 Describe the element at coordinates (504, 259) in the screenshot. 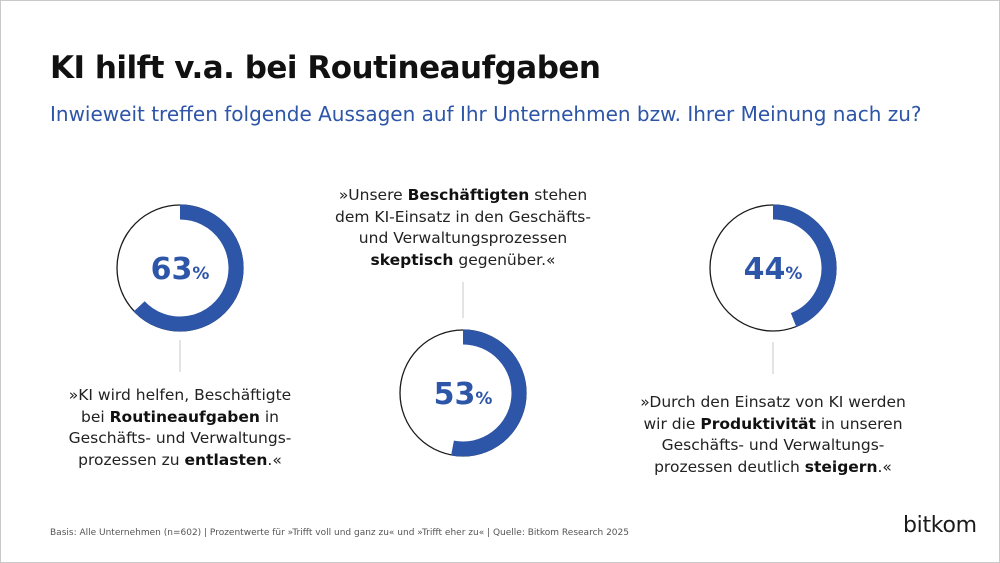

I see `statement-2-text: gegenüber.«` at that location.